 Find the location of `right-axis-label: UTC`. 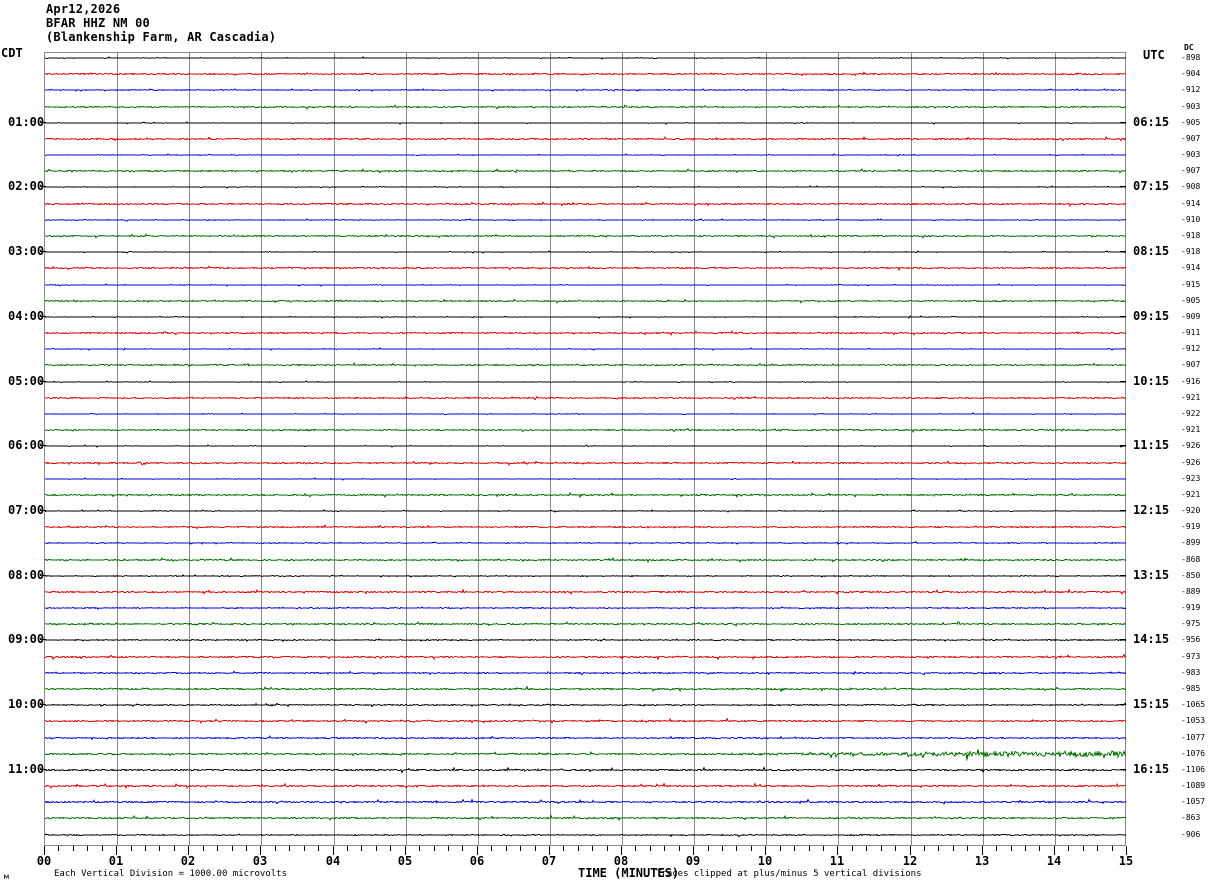

right-axis-label: UTC is located at coordinates (1154, 55).